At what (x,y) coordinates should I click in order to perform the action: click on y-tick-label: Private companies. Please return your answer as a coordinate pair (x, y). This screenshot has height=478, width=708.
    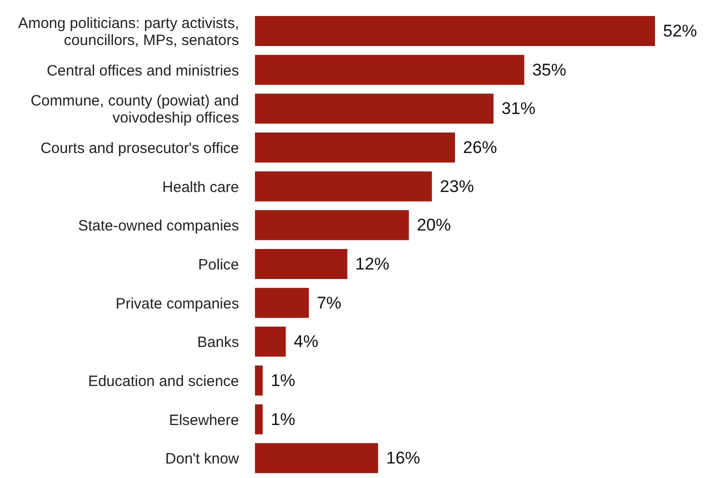
    Looking at the image, I should click on (177, 303).